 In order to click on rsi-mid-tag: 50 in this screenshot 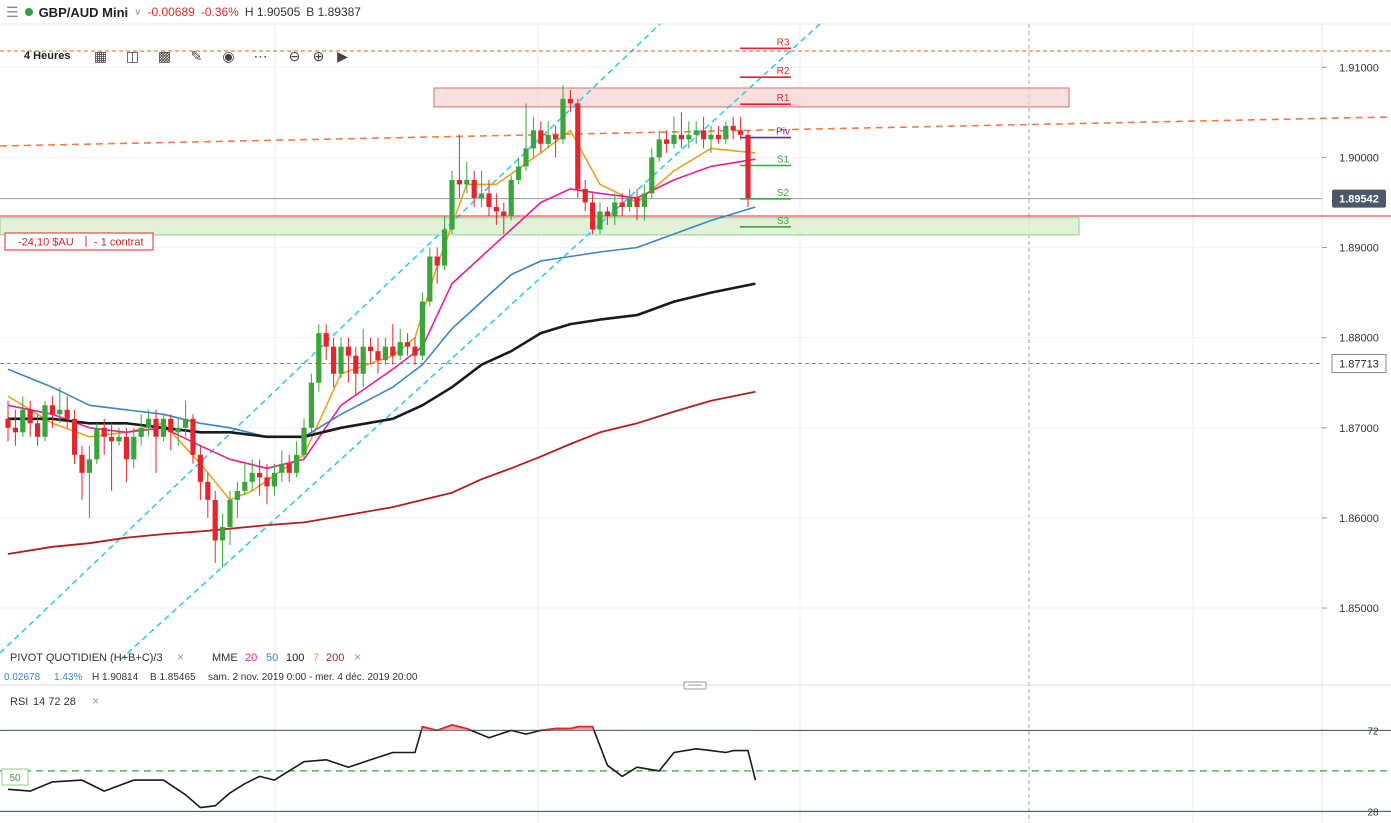, I will do `click(15, 777)`.